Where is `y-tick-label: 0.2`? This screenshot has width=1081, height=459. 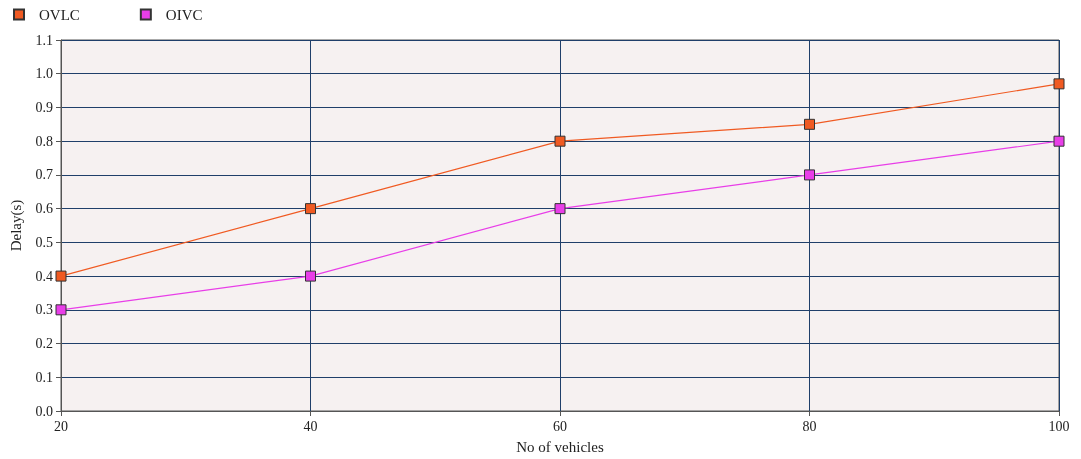
y-tick-label: 0.2 is located at coordinates (44, 344).